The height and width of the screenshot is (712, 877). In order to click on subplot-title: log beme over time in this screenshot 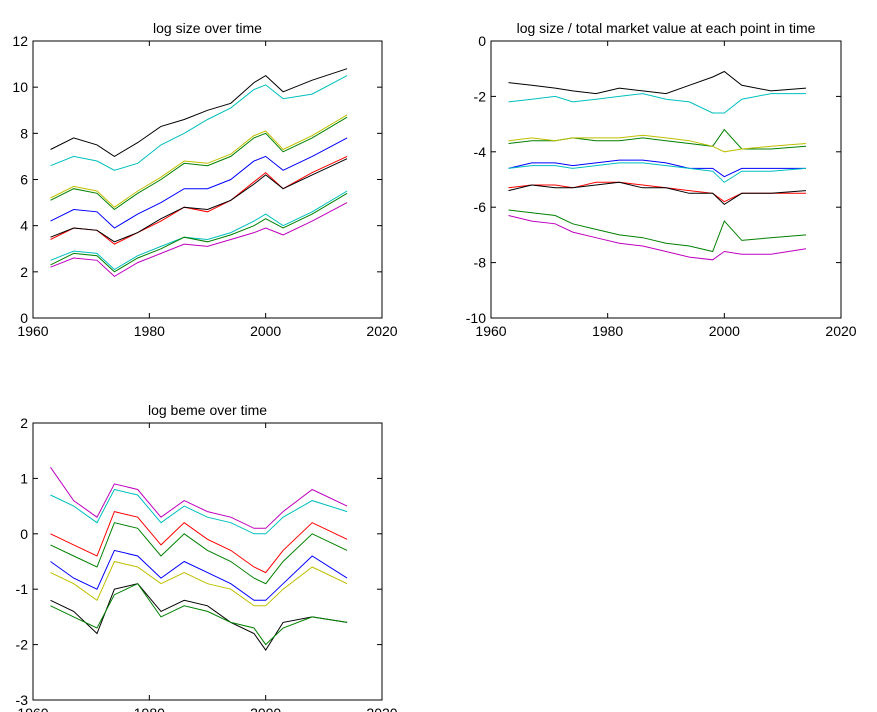, I will do `click(207, 410)`.